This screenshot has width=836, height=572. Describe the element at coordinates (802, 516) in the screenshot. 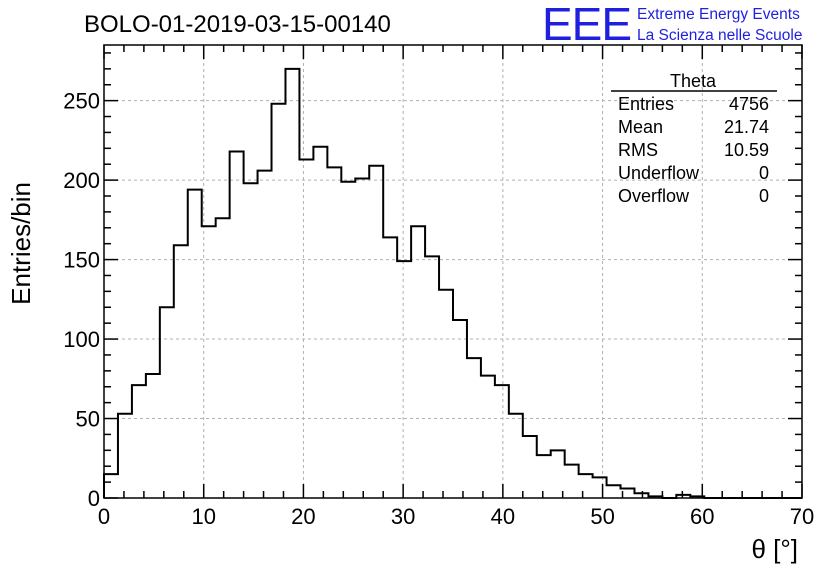

I see `x-tick-label: 70` at that location.